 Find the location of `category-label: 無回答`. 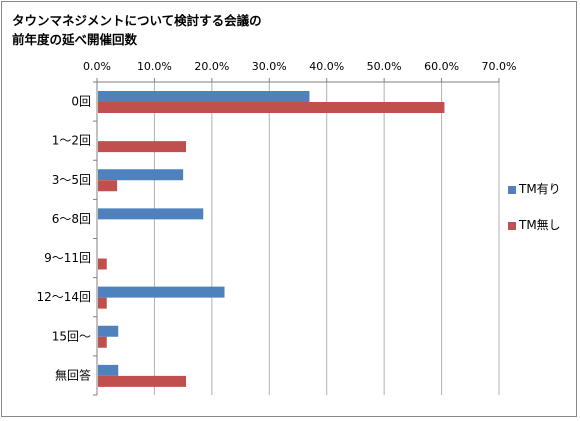

category-label: 無回答 is located at coordinates (73, 374).